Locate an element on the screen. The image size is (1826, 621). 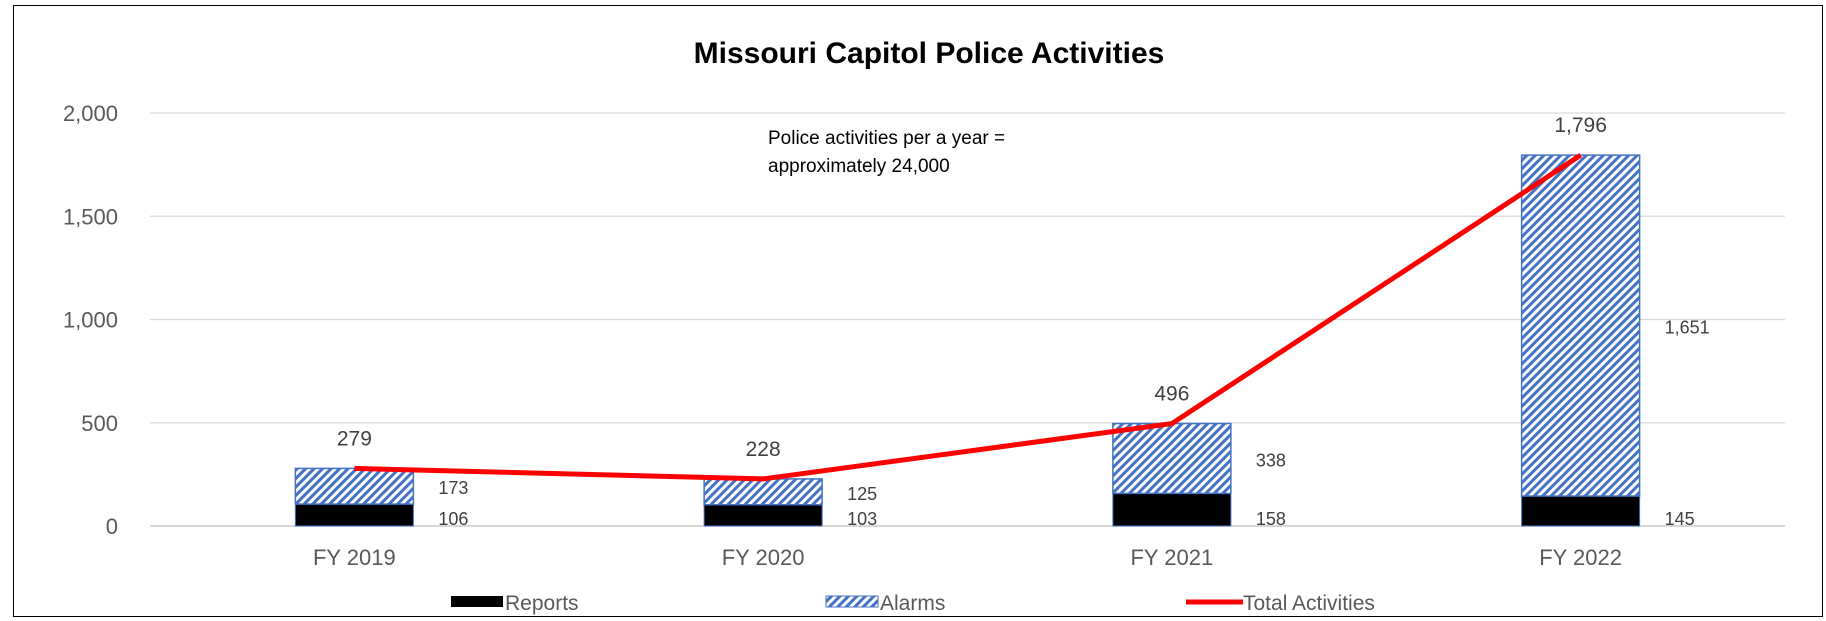
y-tick-label: 2,000 is located at coordinates (90, 113).